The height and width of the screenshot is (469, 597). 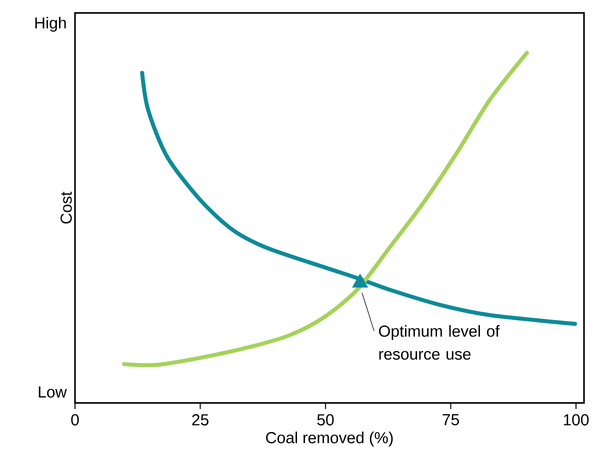 What do you see at coordinates (450, 420) in the screenshot?
I see `x-tick-label: 75` at bounding box center [450, 420].